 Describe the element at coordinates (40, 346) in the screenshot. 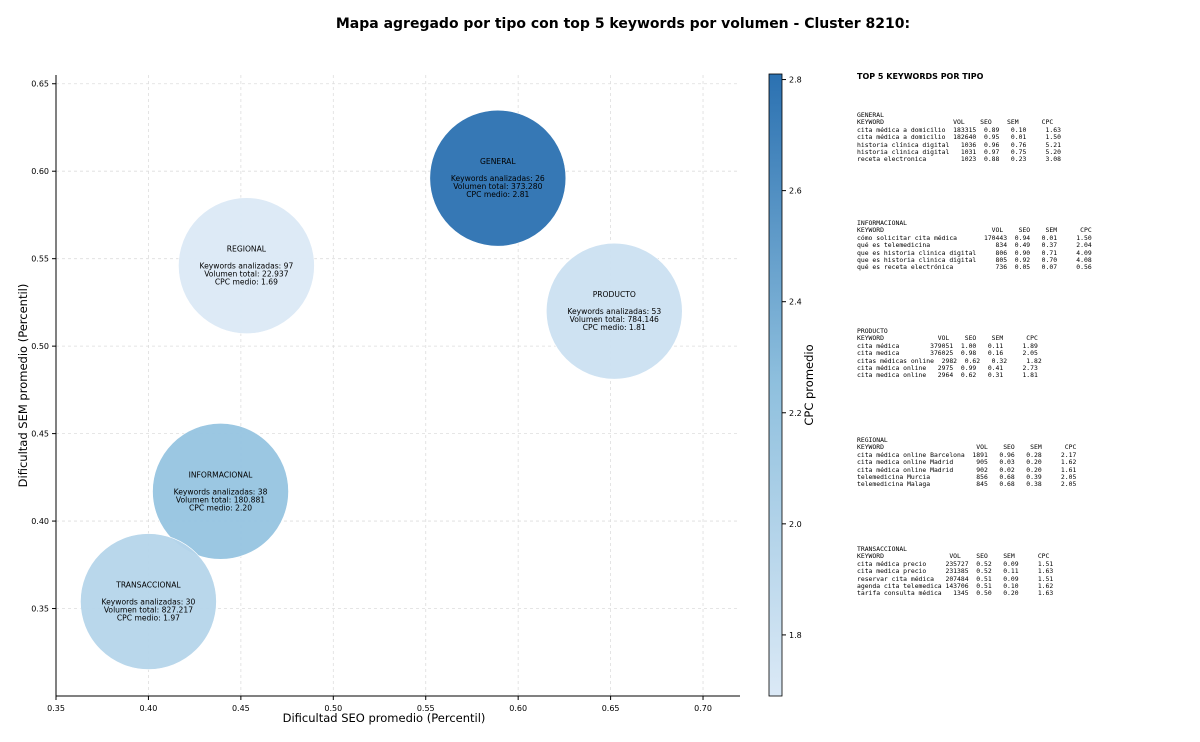

I see `y-tick-label: 0.50` at that location.